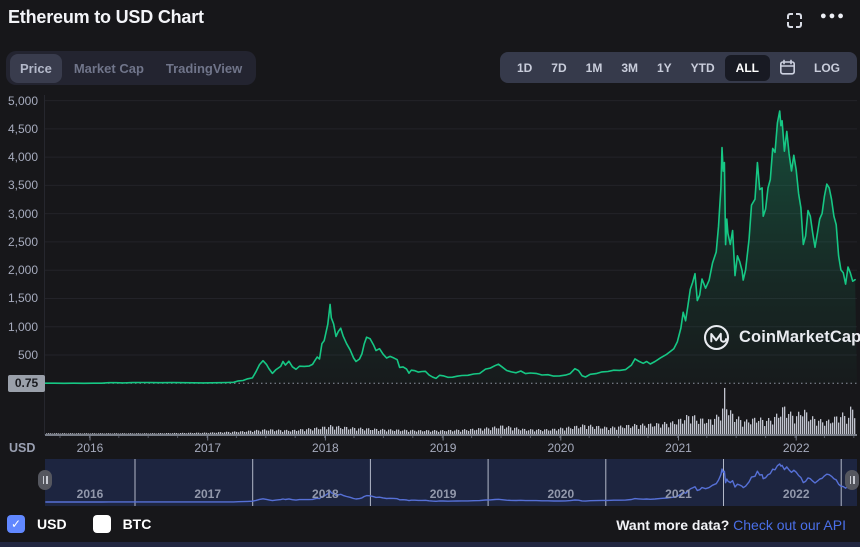 The image size is (860, 547). Describe the element at coordinates (101, 524) in the screenshot. I see `unchecked-box-icon` at that location.